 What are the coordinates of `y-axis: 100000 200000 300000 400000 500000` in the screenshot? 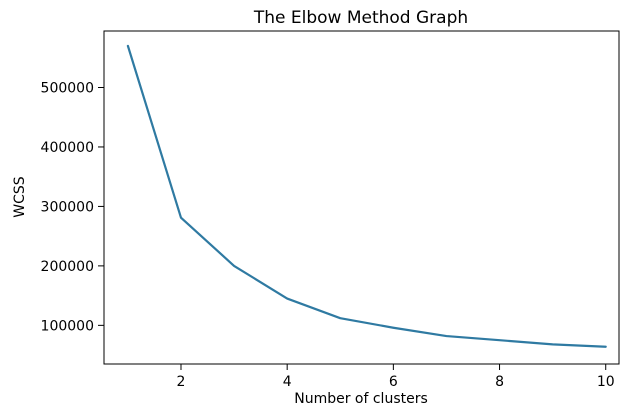 It's located at (72, 207).